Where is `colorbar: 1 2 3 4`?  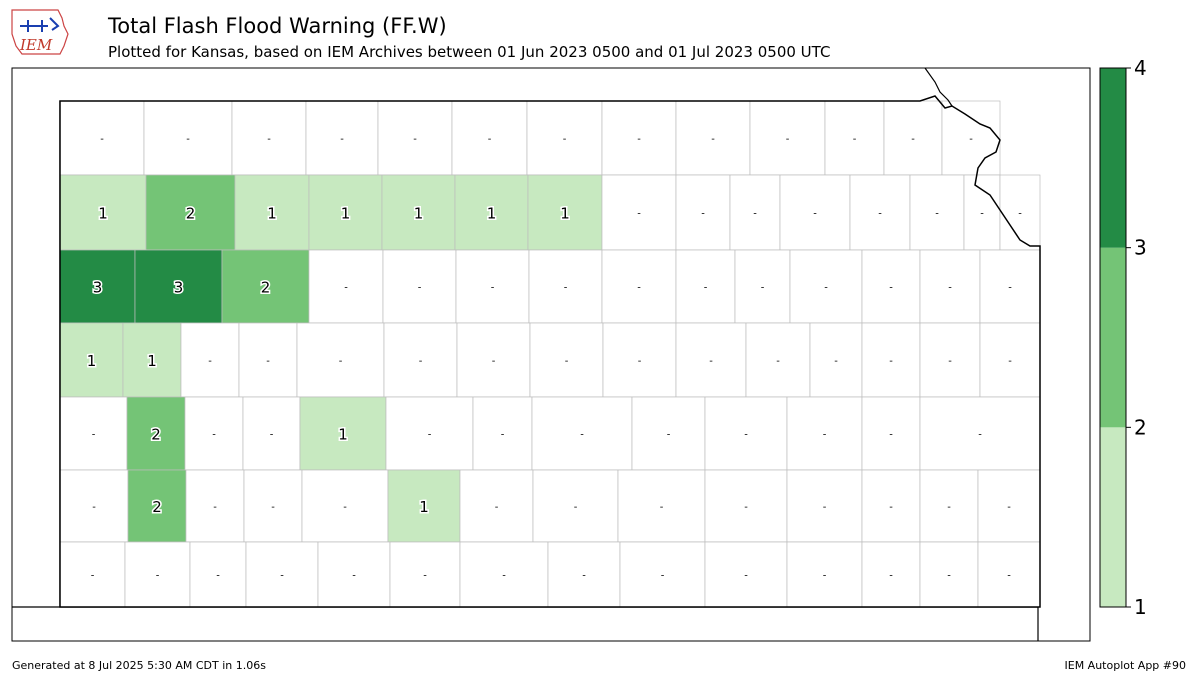 colorbar: 1 2 3 4 is located at coordinates (1123, 337).